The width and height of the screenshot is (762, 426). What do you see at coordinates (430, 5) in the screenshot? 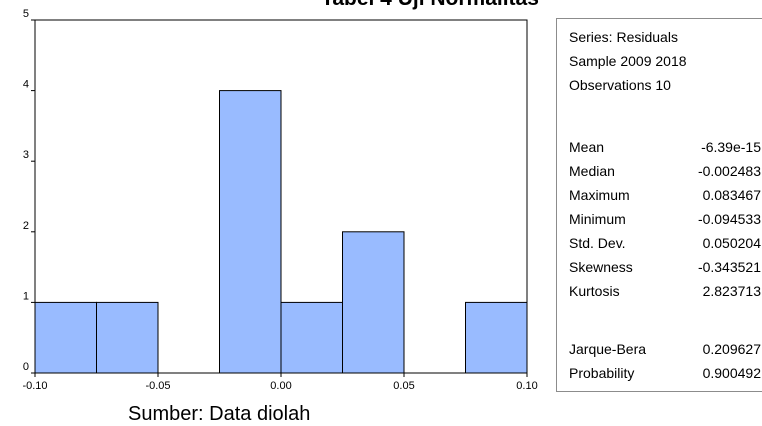
I see `chart-title: Tabel 4 Uji Normalitas` at bounding box center [430, 5].